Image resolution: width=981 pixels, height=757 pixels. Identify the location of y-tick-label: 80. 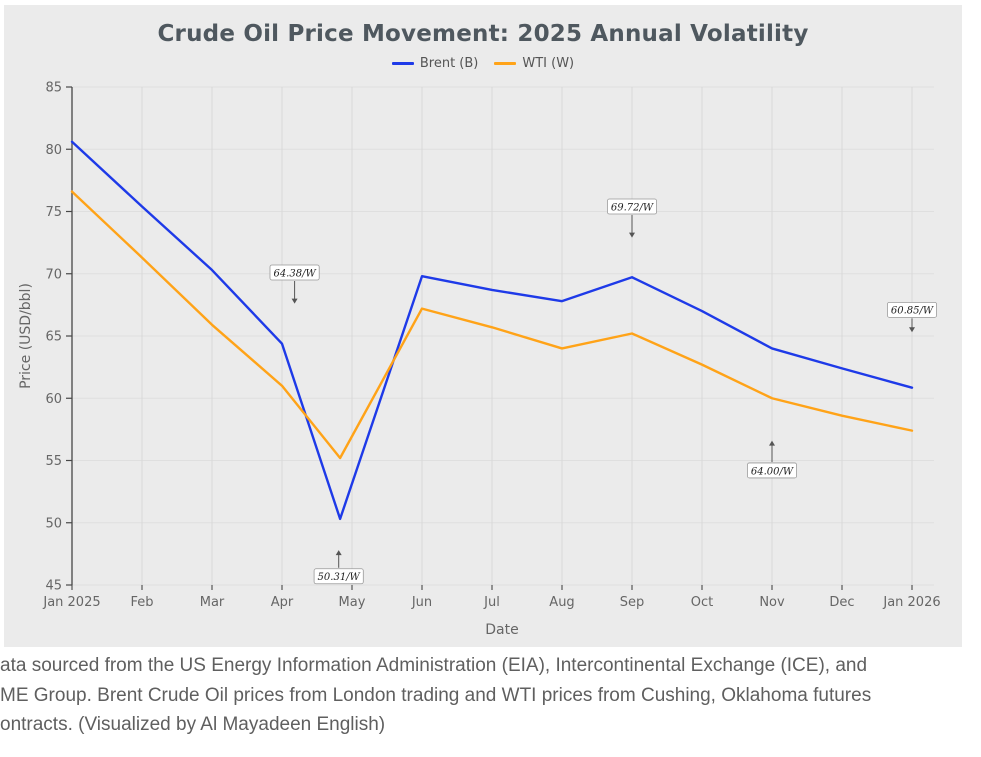
(53, 150).